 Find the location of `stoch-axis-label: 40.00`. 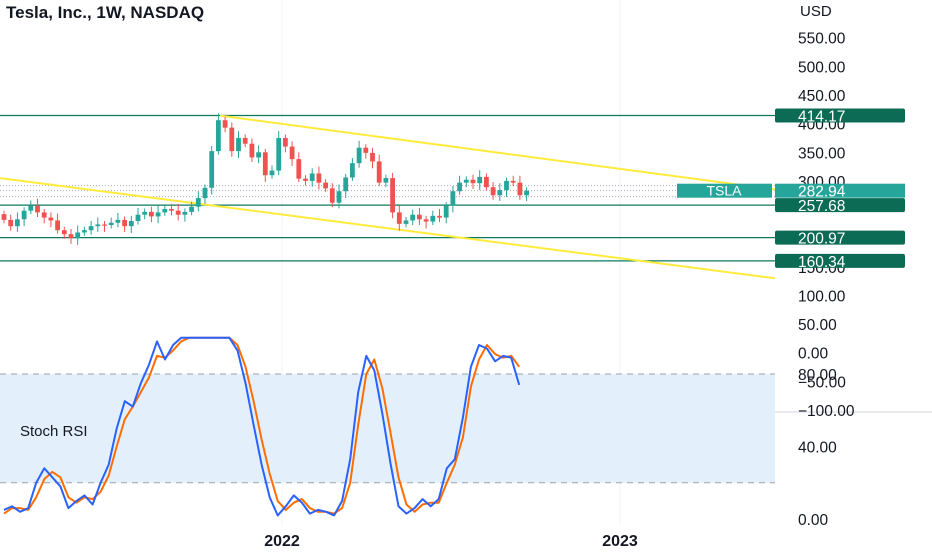

stoch-axis-label: 40.00 is located at coordinates (817, 448).